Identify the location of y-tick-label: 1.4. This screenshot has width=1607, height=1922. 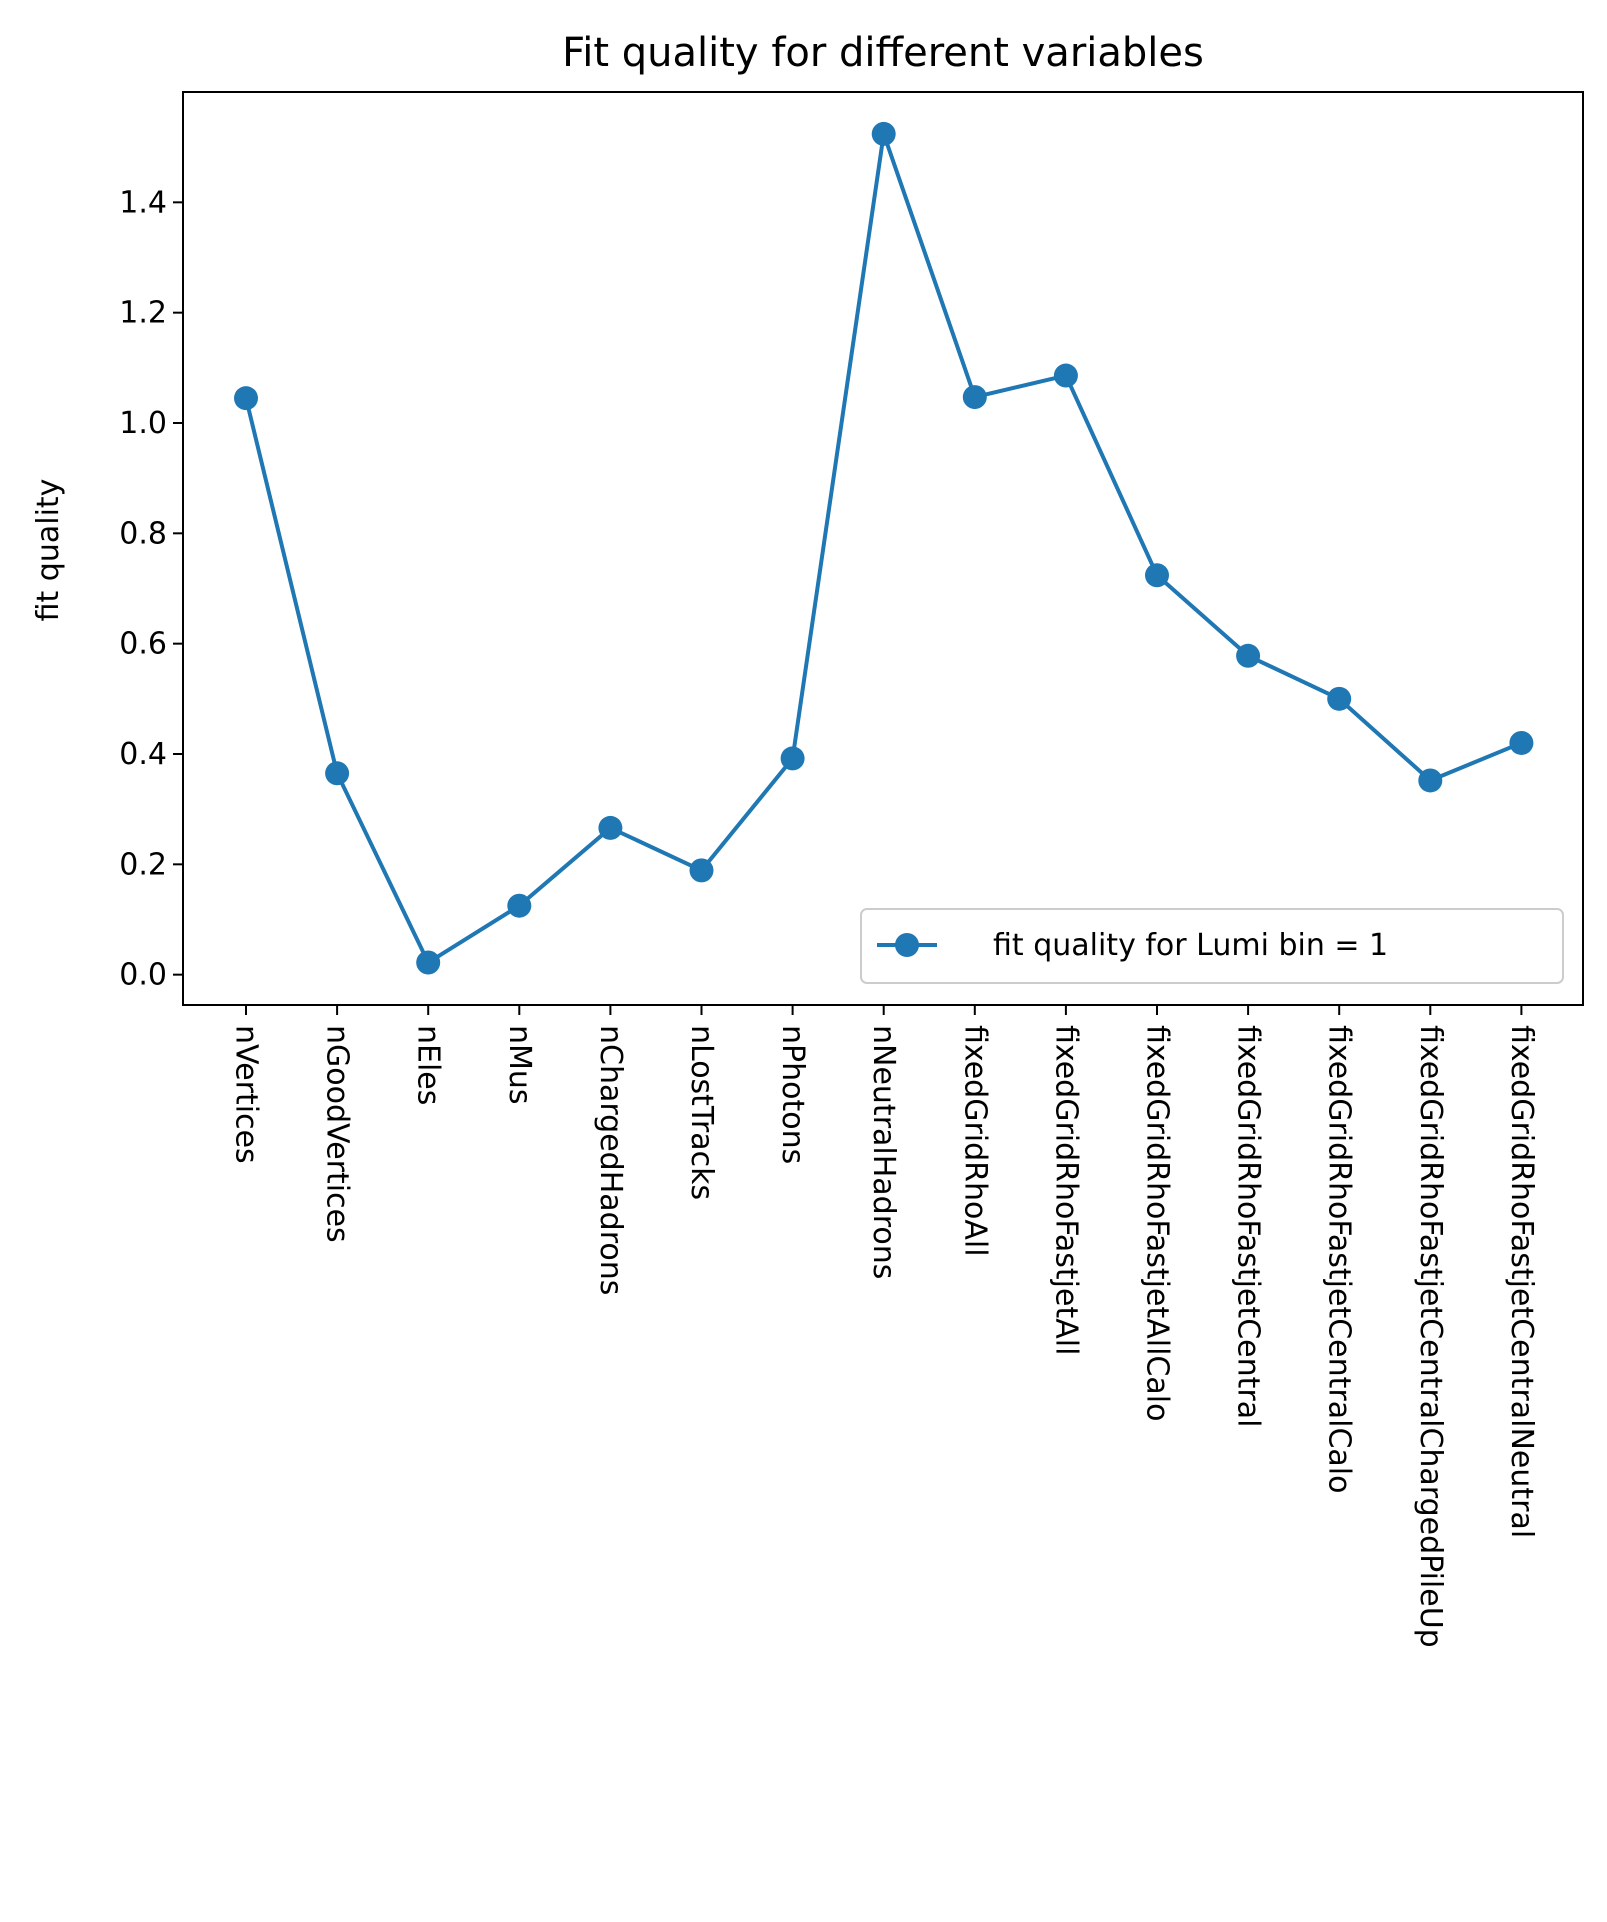
(143, 202).